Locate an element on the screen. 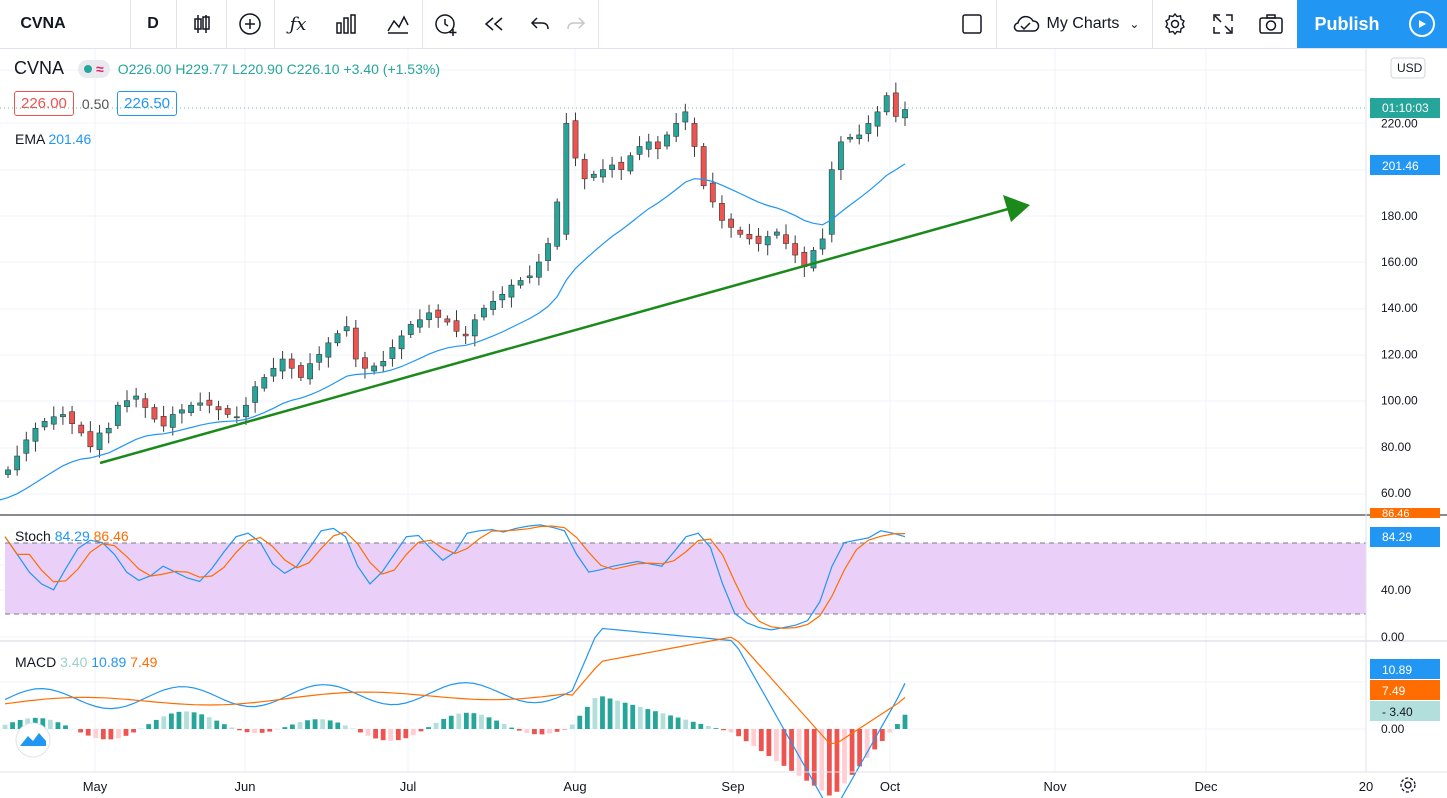 This screenshot has height=798, width=1447. stoch-k-tag-label: 84.29 is located at coordinates (1397, 537).